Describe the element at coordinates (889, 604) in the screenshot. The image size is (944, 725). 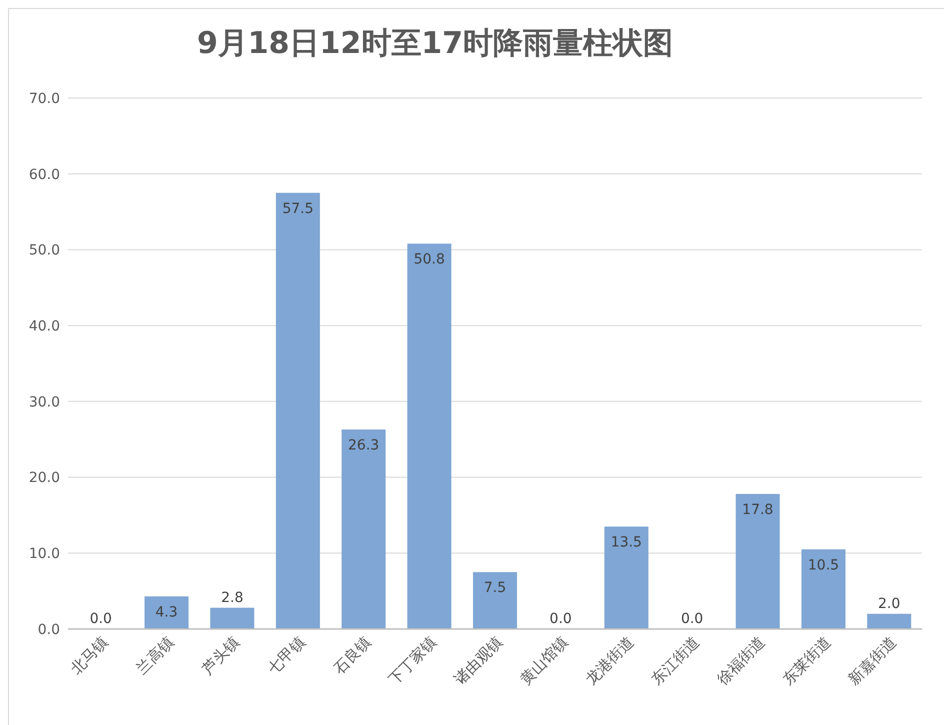
I see `data-label: 2.0` at that location.